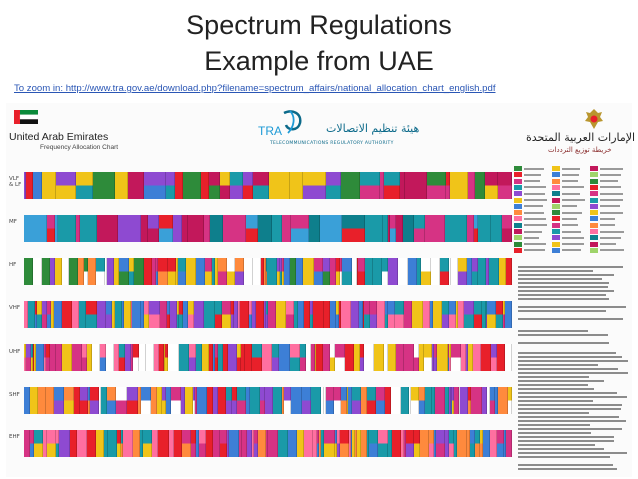 Image resolution: width=638 pixels, height=479 pixels. Describe the element at coordinates (594, 119) in the screenshot. I see `uae-emblem-icon` at that location.